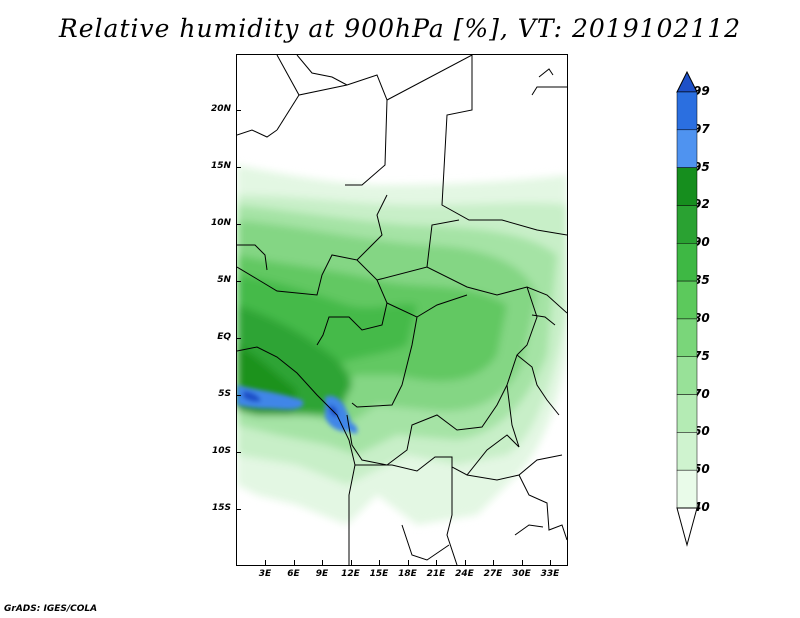 The image size is (800, 618). What do you see at coordinates (51, 609) in the screenshot?
I see `credit-text: GrADS: IGES/COLA` at bounding box center [51, 609].